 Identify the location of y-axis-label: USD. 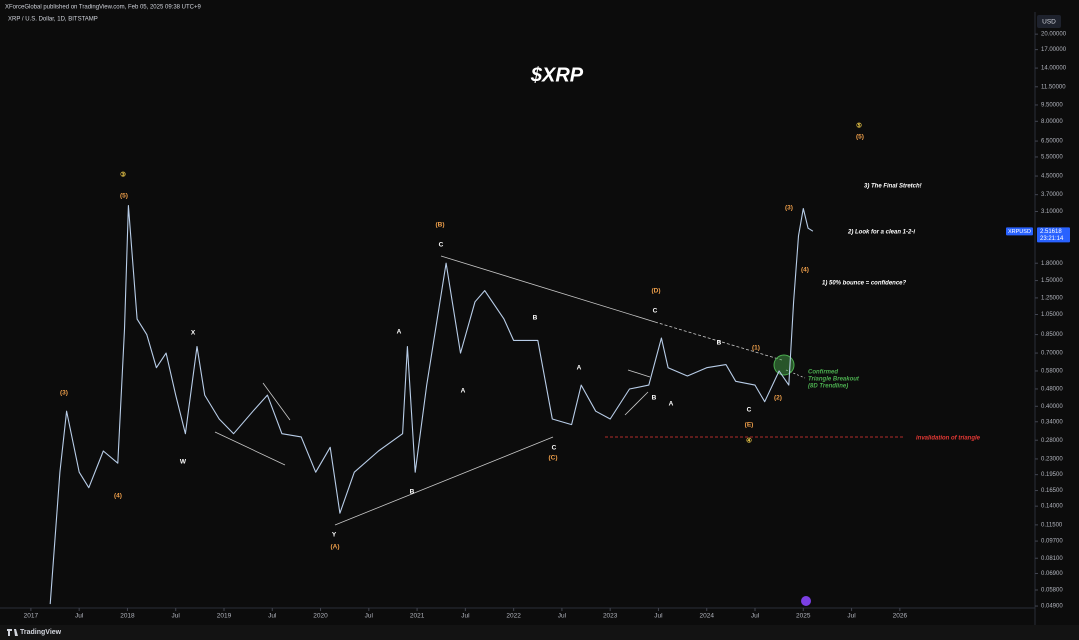
(1049, 22).